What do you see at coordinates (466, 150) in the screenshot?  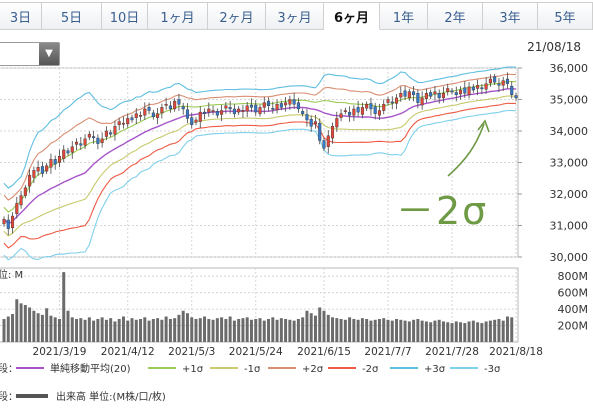 I see `annotation-arrow` at bounding box center [466, 150].